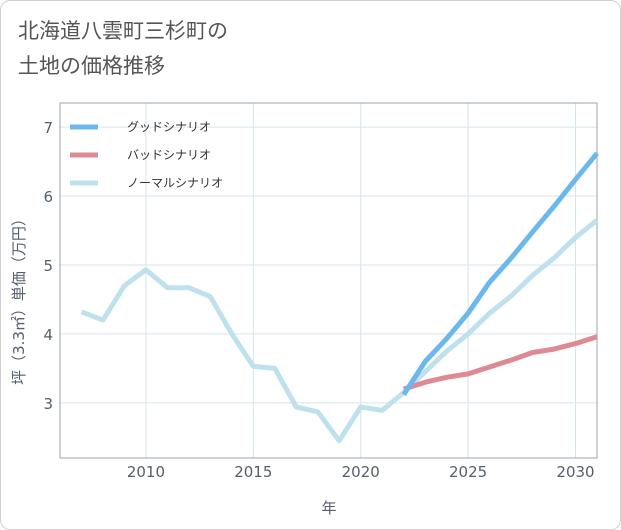  Describe the element at coordinates (500, 273) in the screenshot. I see `series-line-good` at that location.